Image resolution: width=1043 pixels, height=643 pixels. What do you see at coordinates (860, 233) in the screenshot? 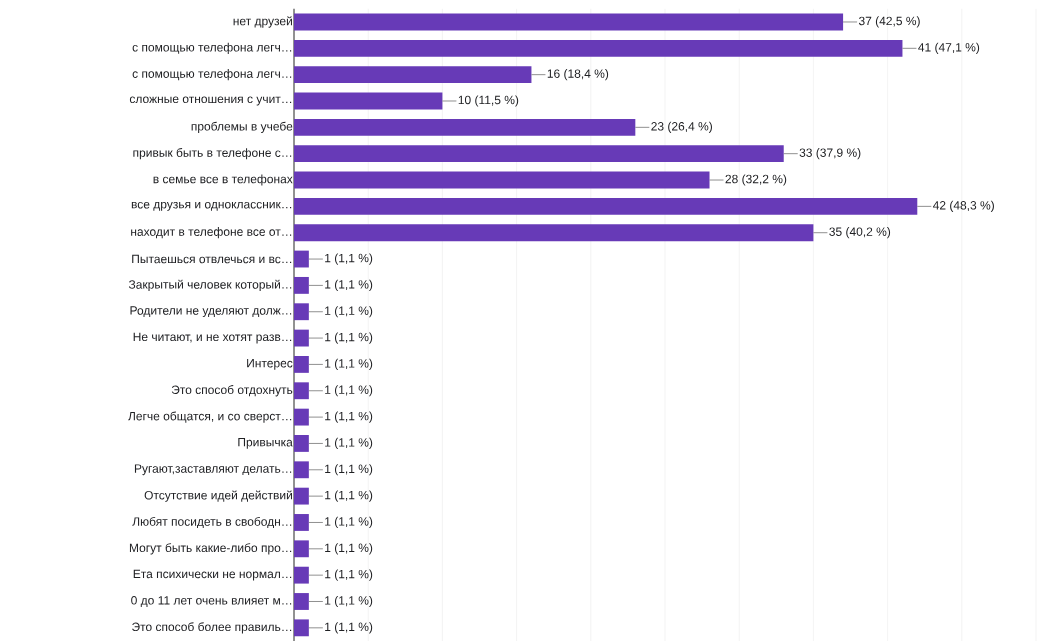
I see `data-label: 35 (40,2 %)` at bounding box center [860, 233].